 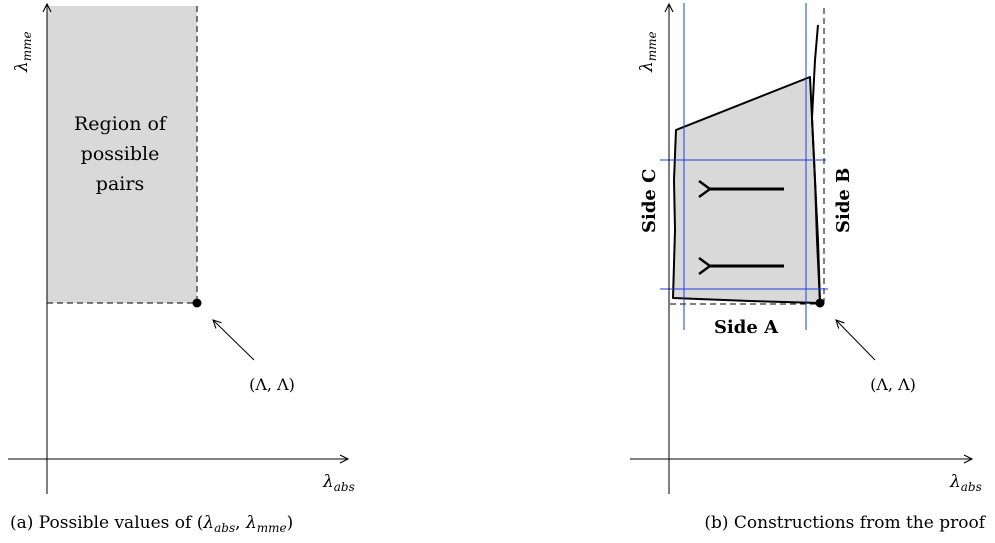 I want to click on corner-point, so click(x=197, y=303).